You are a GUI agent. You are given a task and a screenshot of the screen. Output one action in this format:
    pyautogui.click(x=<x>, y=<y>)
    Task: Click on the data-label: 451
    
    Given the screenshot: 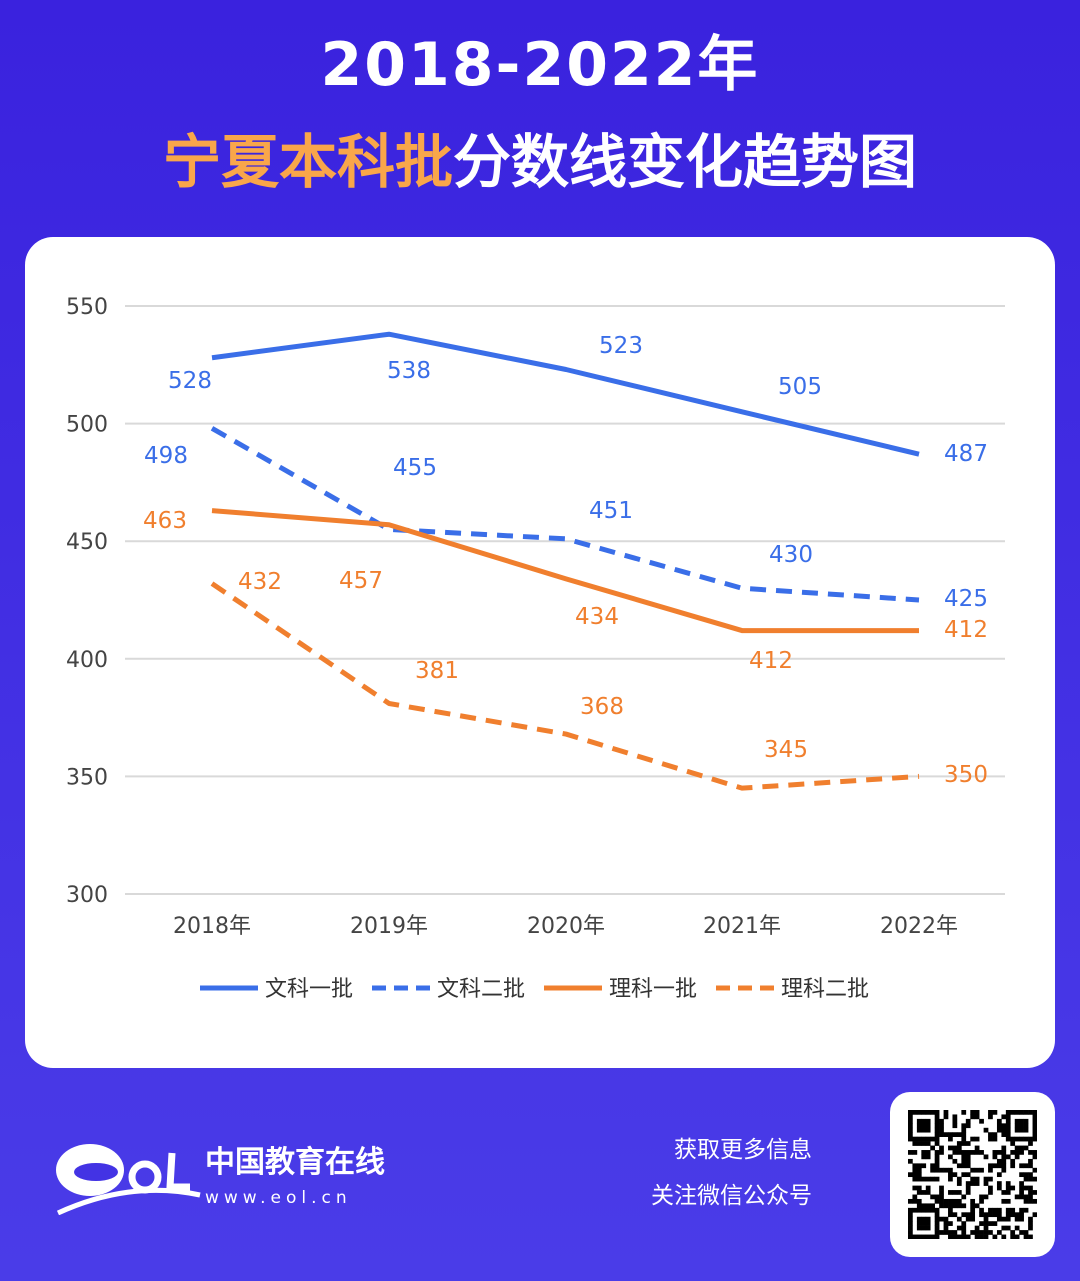 What is the action you would take?
    pyautogui.click(x=611, y=511)
    